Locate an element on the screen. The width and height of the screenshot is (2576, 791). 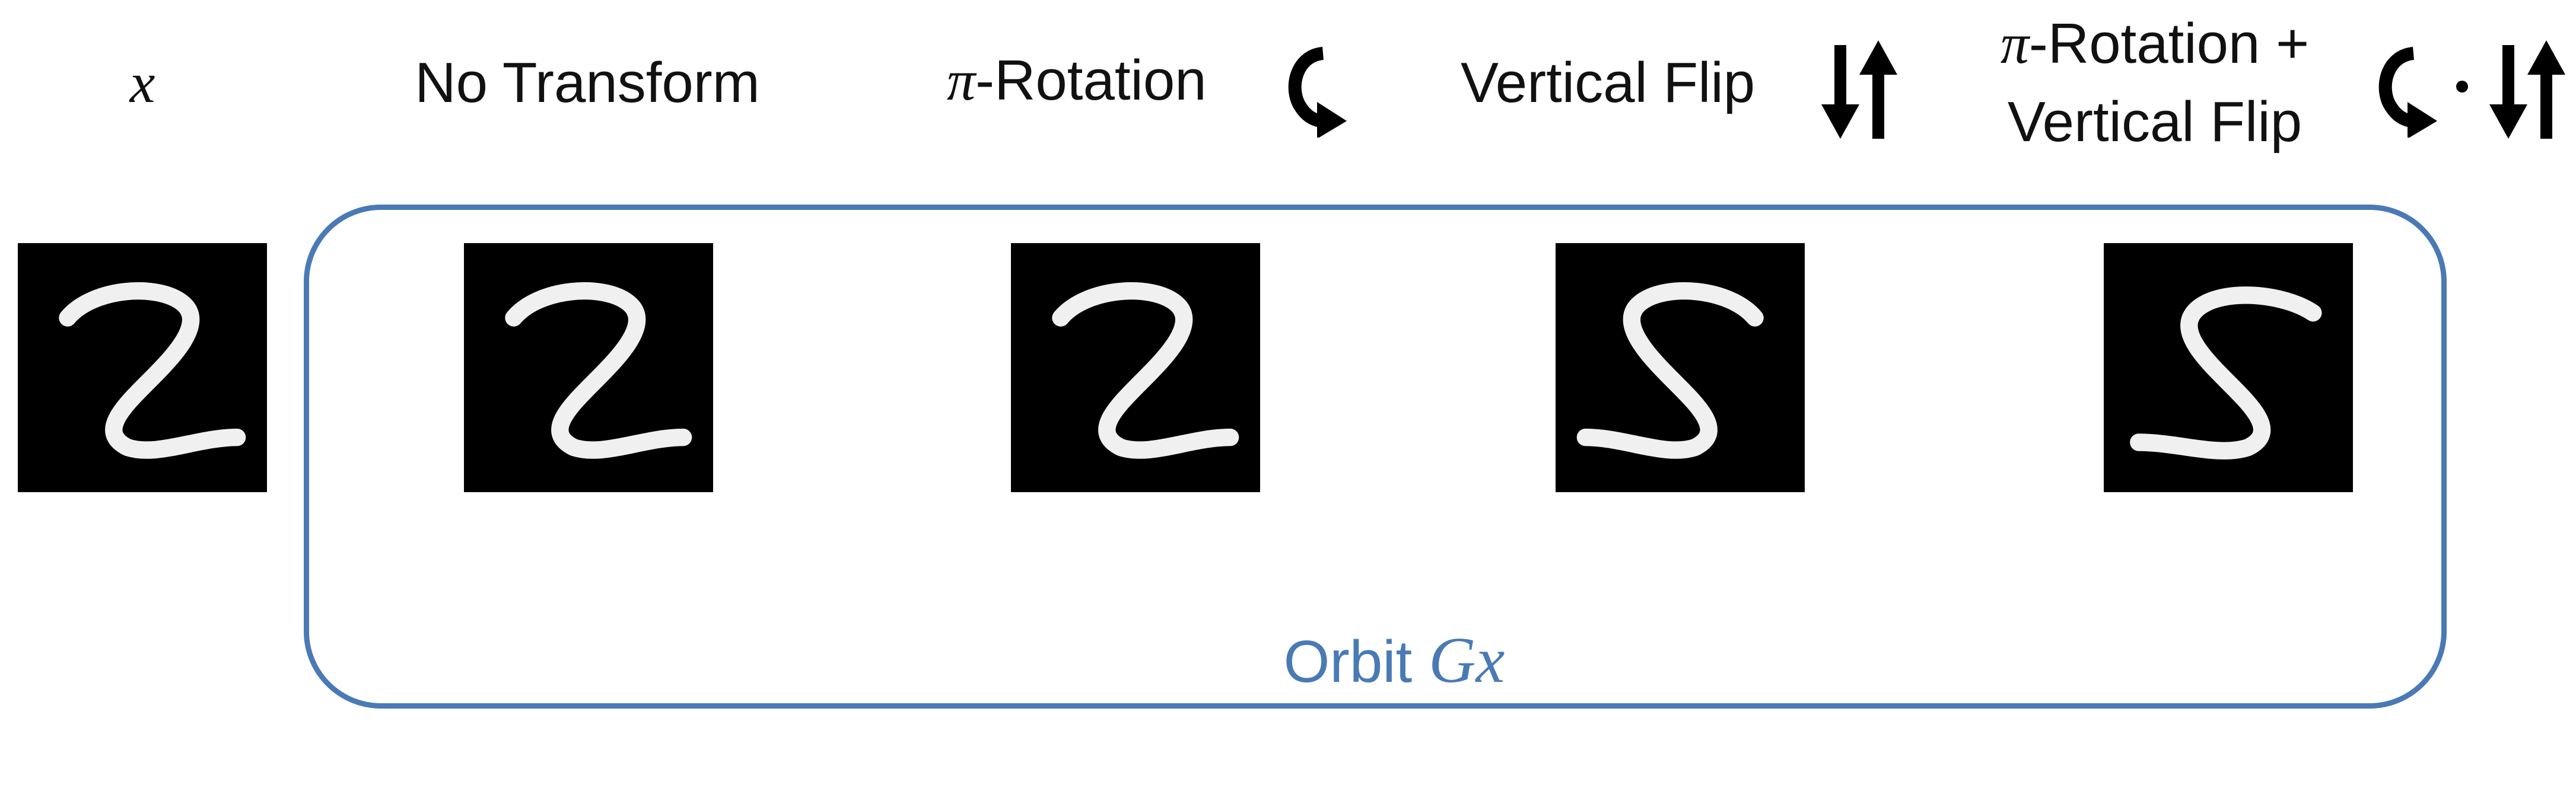
digit-rotation-and-flip is located at coordinates (2228, 367).